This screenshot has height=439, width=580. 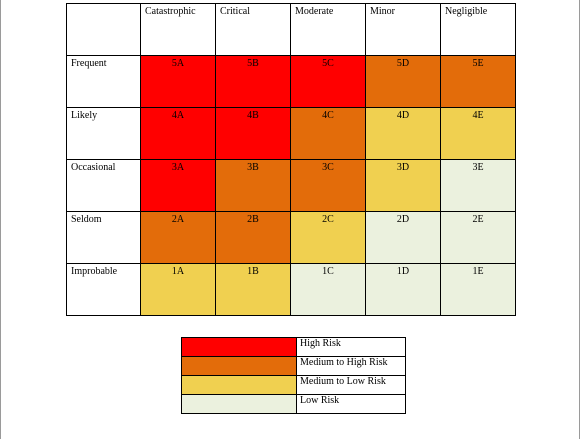 I want to click on column-header: Minor, so click(x=403, y=29).